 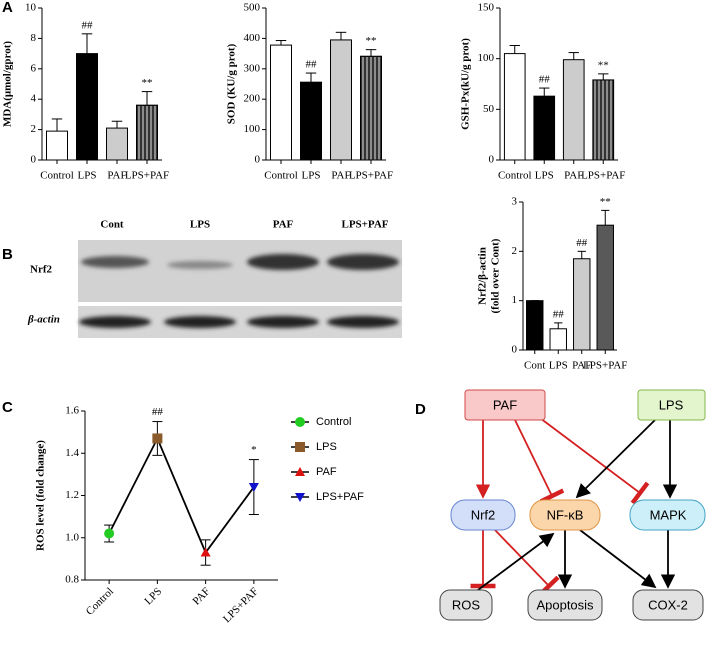 What do you see at coordinates (232, 83) in the screenshot?
I see `y-axis-label: SOD (KU/g prot)` at bounding box center [232, 83].